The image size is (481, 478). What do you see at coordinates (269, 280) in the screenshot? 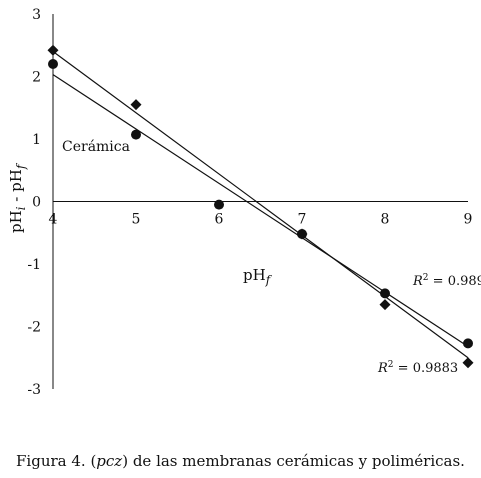
I see `x-axis-label-sub: f` at bounding box center [269, 280].